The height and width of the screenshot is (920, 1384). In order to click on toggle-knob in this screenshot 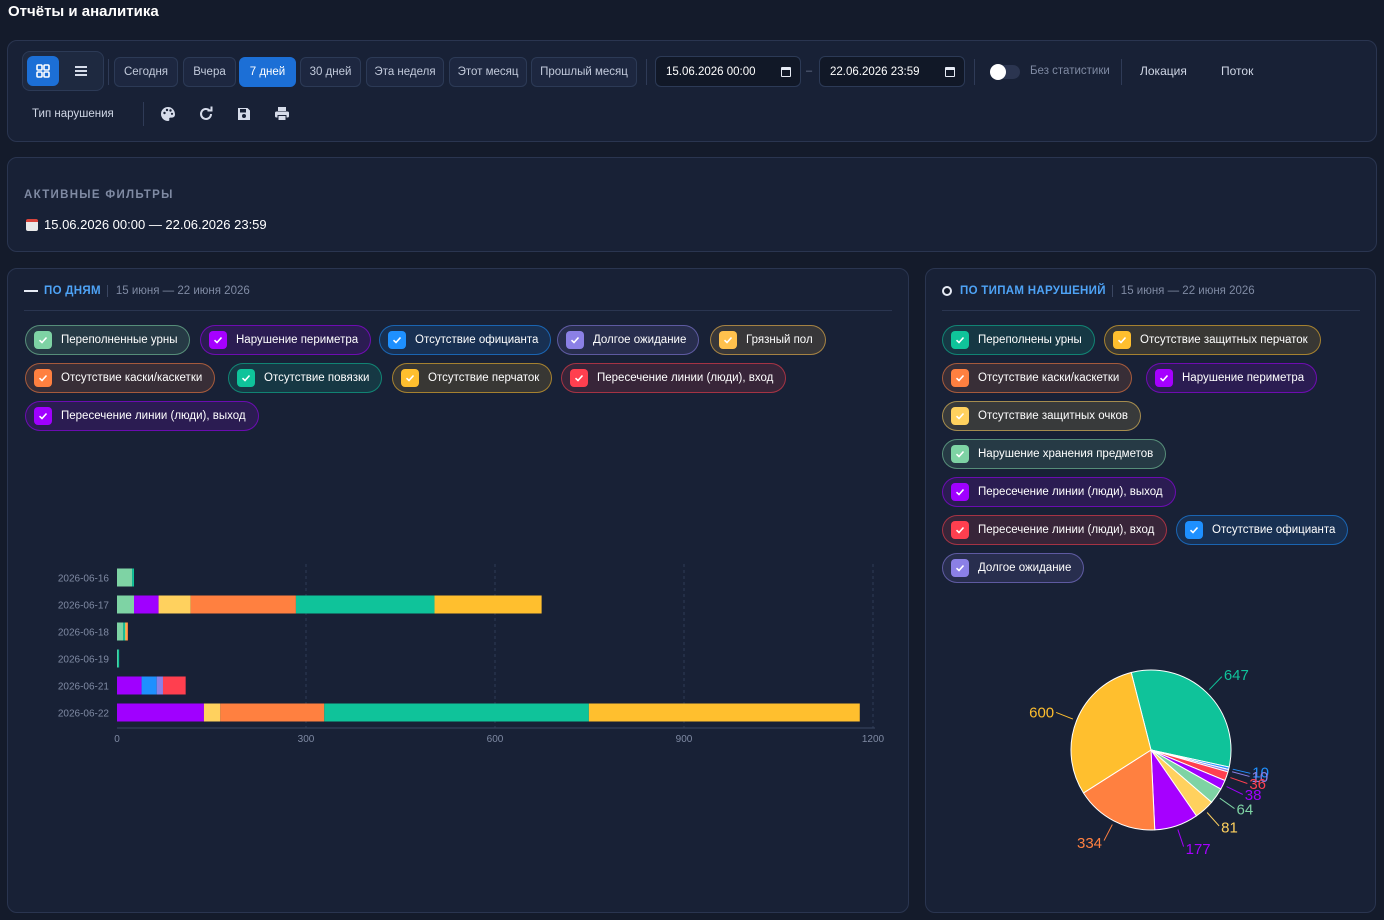, I will do `click(998, 72)`.